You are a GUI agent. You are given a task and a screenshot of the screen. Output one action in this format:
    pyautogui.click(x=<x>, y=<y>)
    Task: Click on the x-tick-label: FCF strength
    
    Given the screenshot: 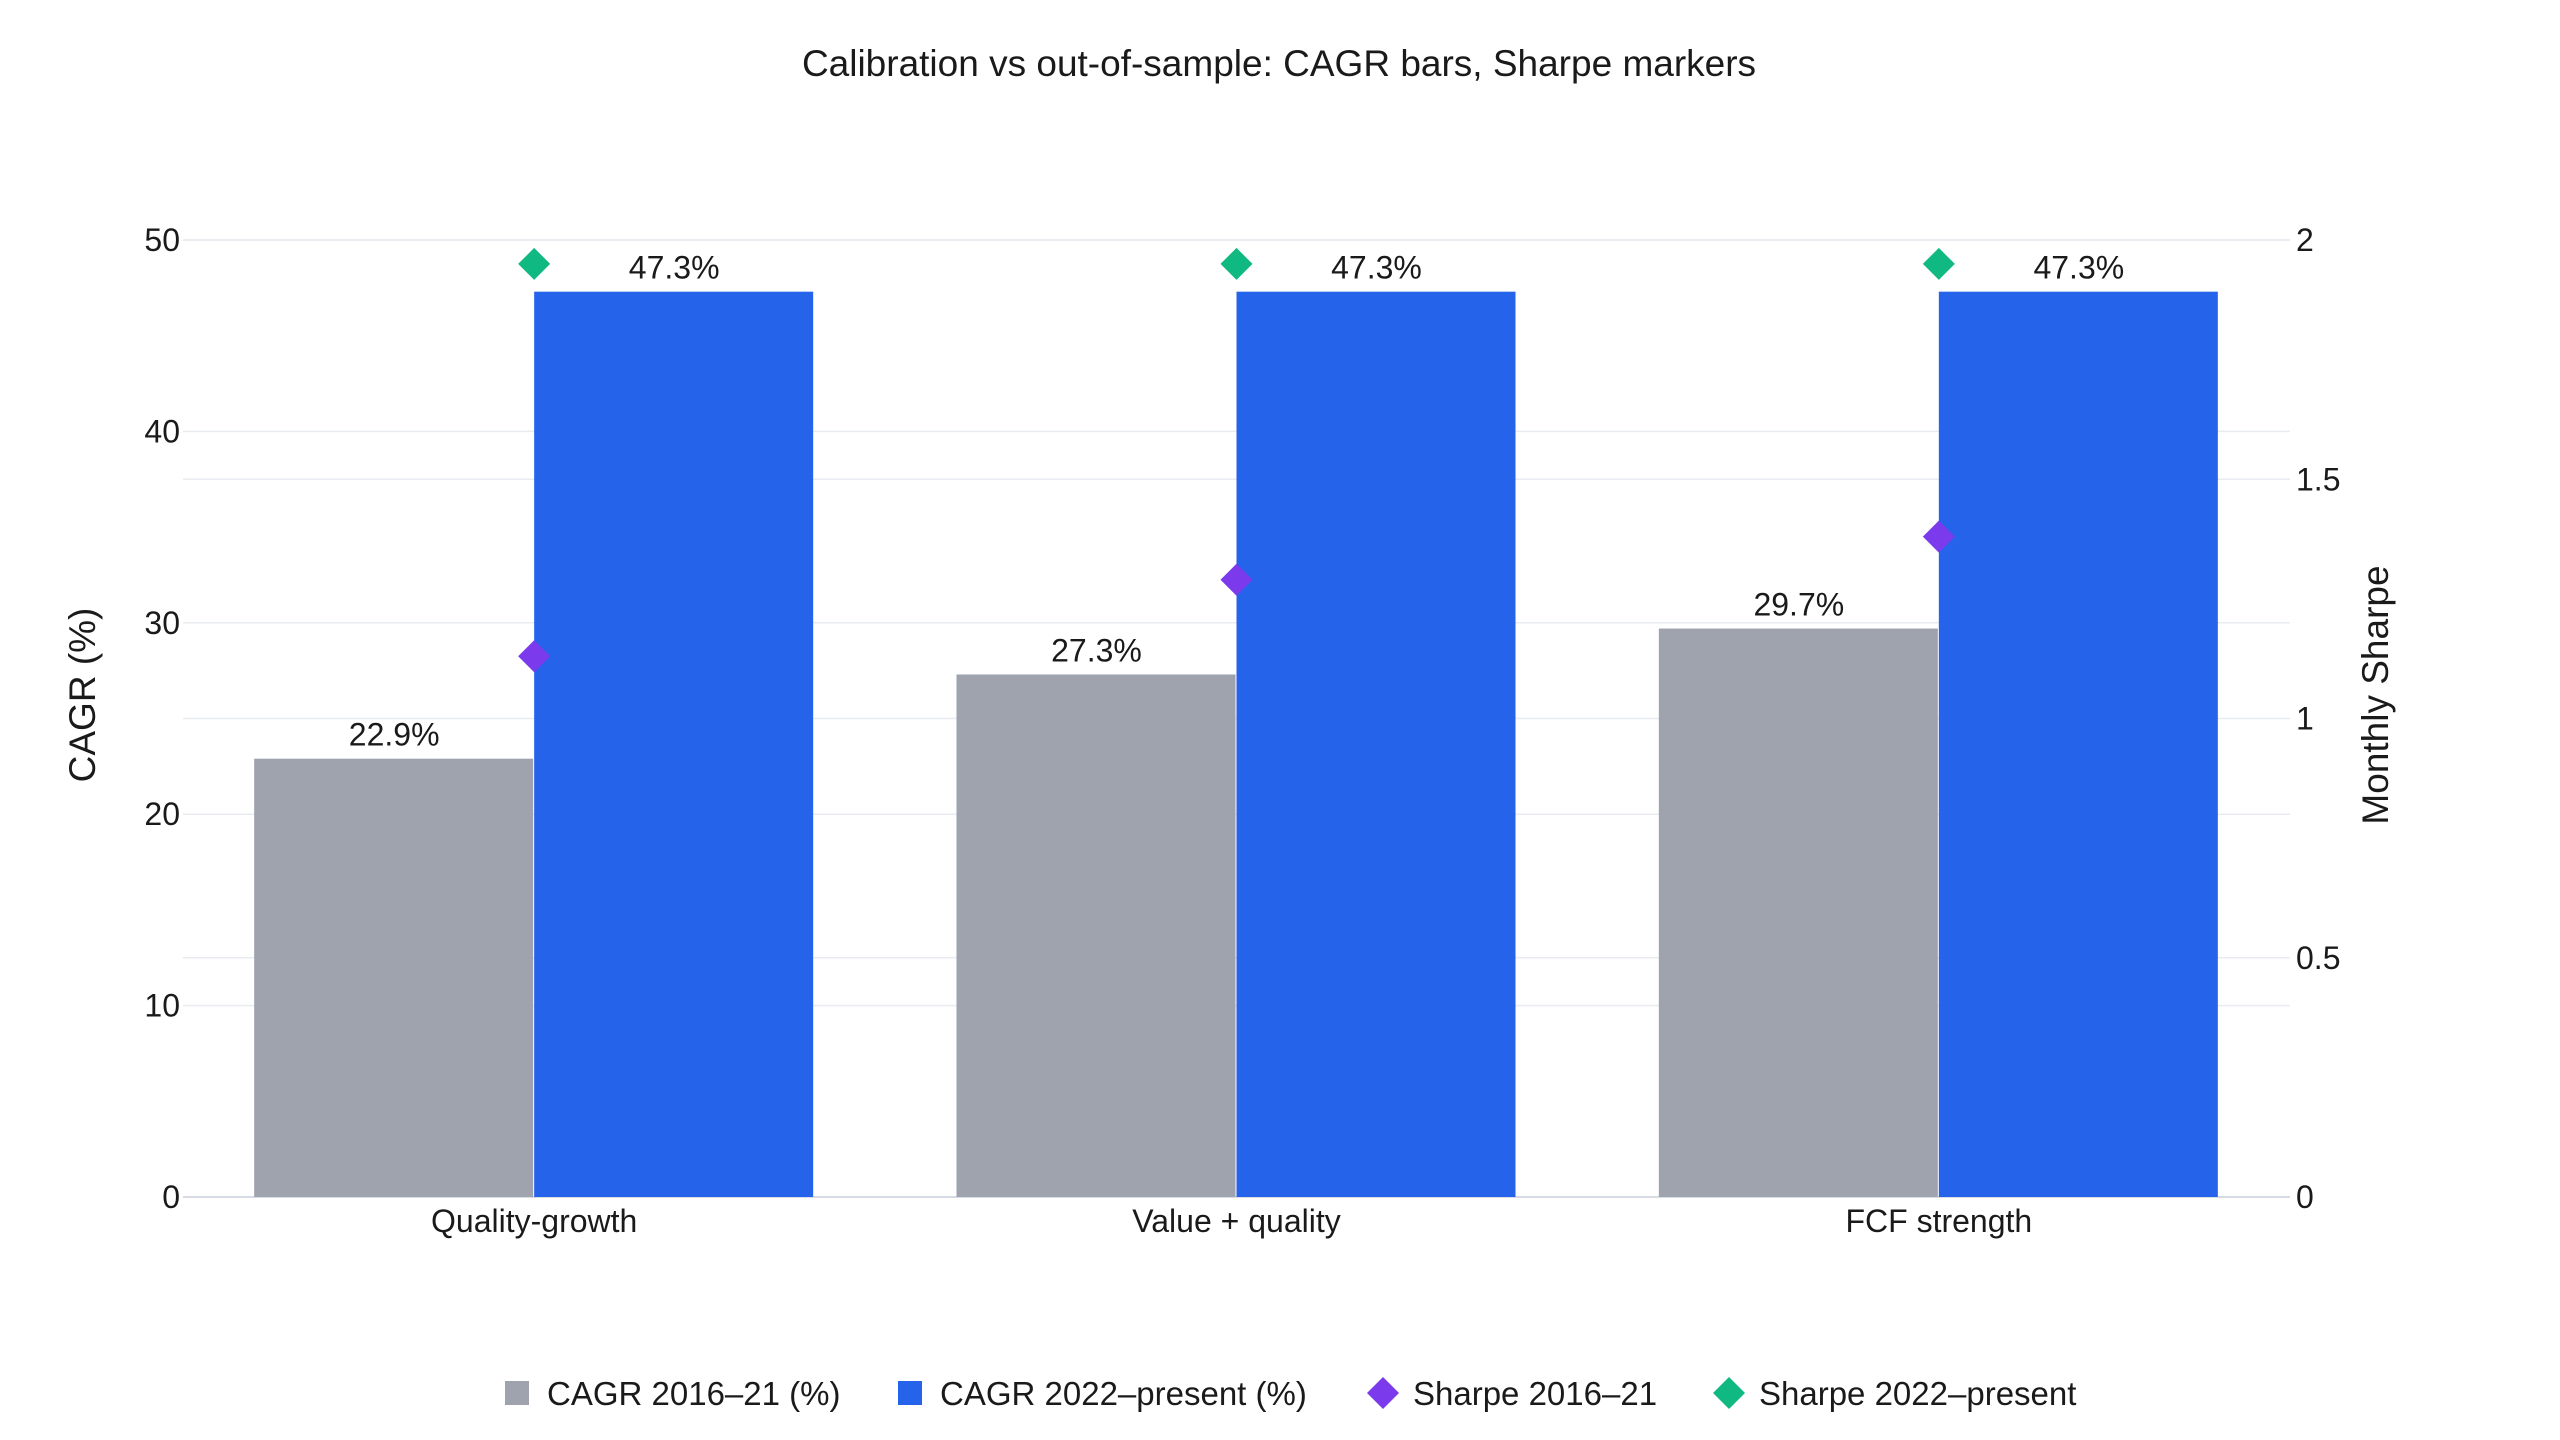 What is the action you would take?
    pyautogui.click(x=1938, y=1221)
    